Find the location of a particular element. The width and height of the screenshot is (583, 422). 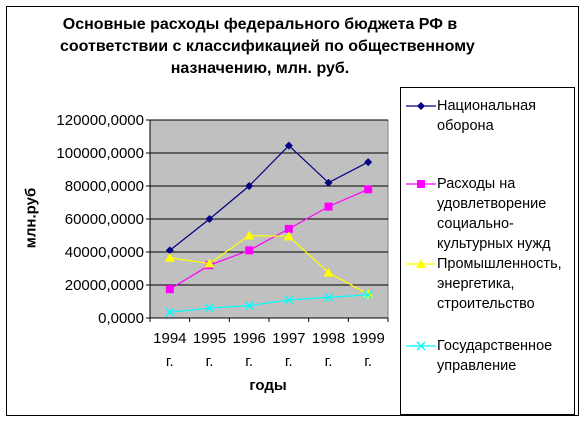

y-tick-label: 0,0000 is located at coordinates (121, 318).